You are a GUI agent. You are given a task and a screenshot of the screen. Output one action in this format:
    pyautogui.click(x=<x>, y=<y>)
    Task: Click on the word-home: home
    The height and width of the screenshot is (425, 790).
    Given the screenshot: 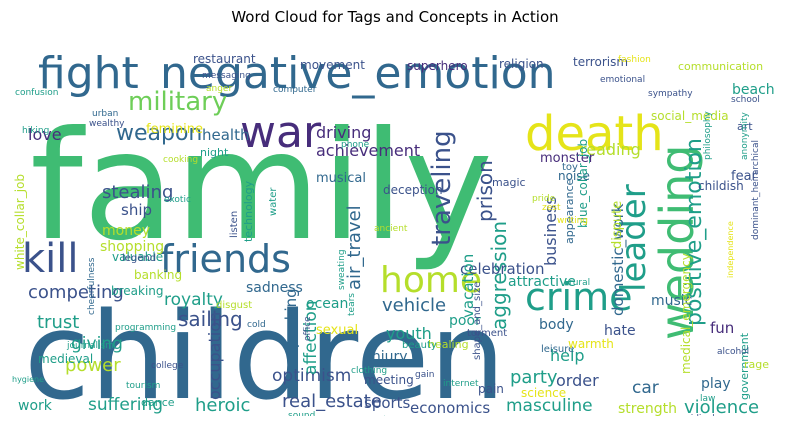 What is the action you would take?
    pyautogui.click(x=431, y=280)
    